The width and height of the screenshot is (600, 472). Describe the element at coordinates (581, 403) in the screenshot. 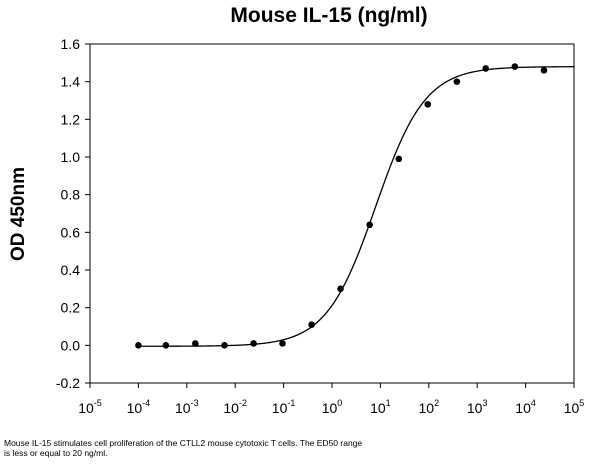

I see `x-tick-exponent: 5` at that location.